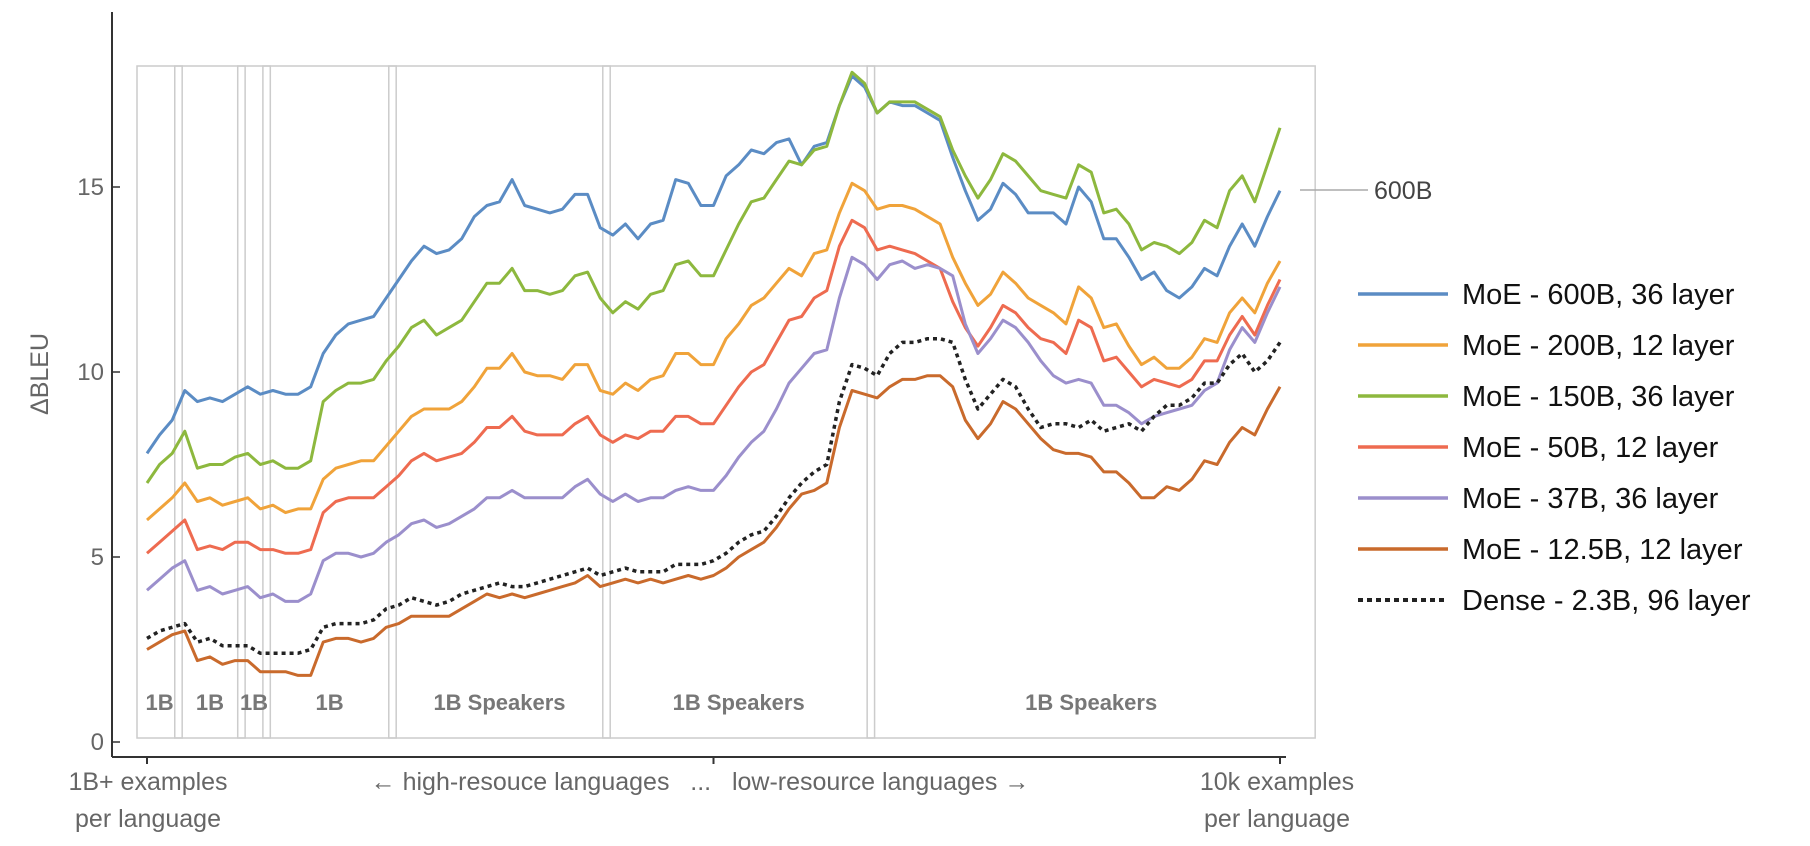  What do you see at coordinates (1598, 295) in the screenshot?
I see `legend-label: MoE - 600B, 36 layer` at bounding box center [1598, 295].